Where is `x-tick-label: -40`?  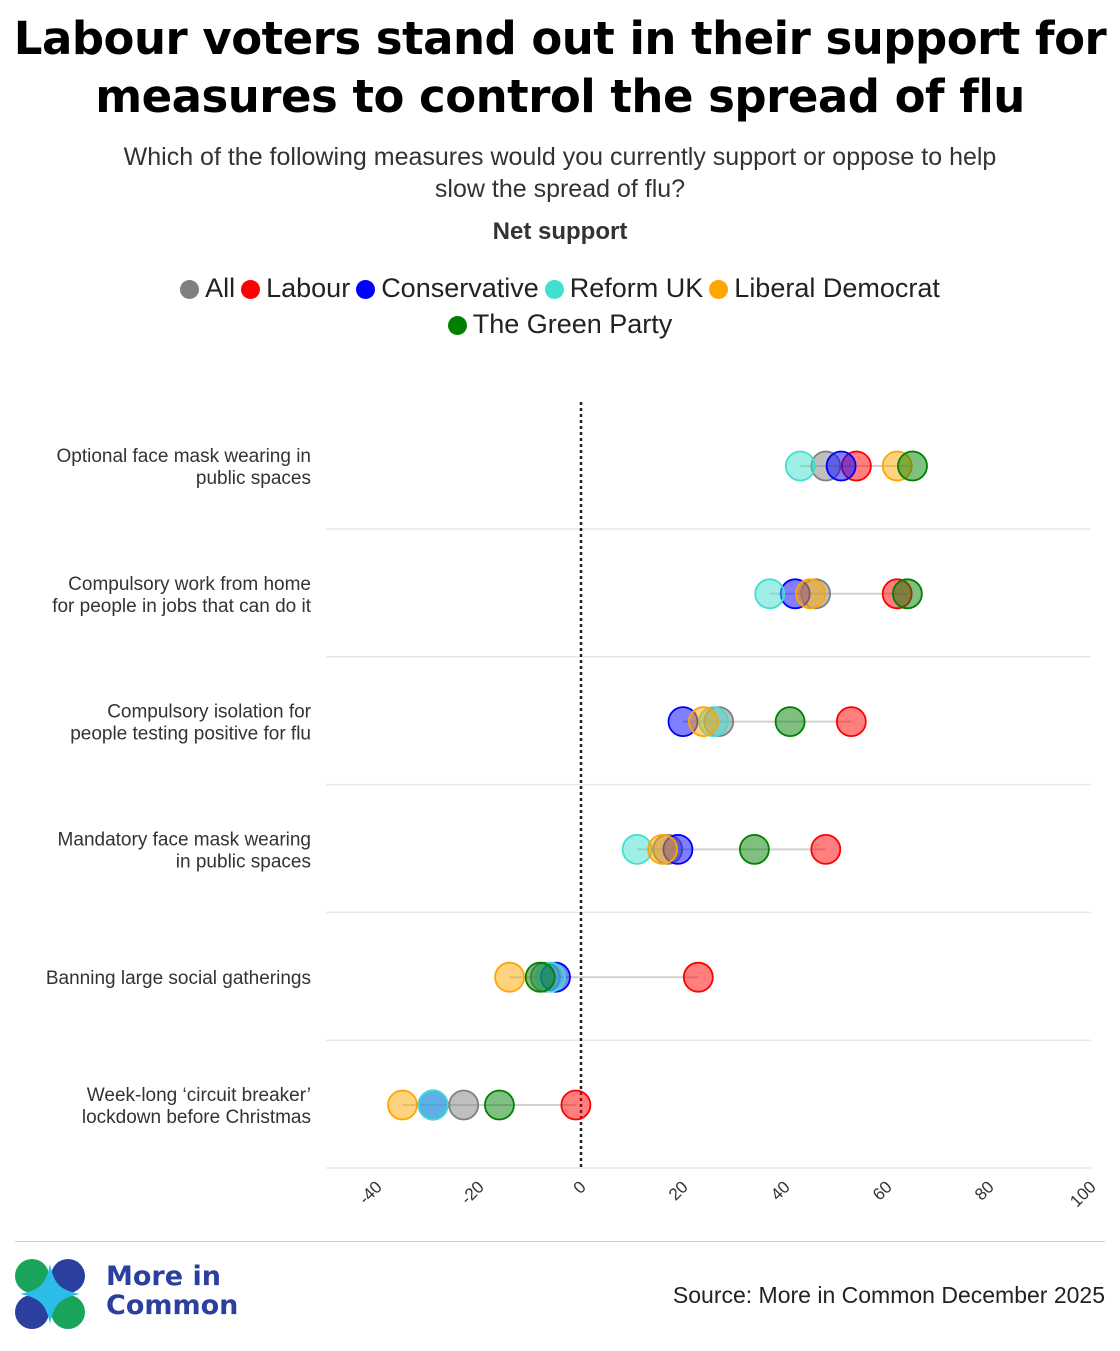
x-tick-label: -40 is located at coordinates (370, 1192).